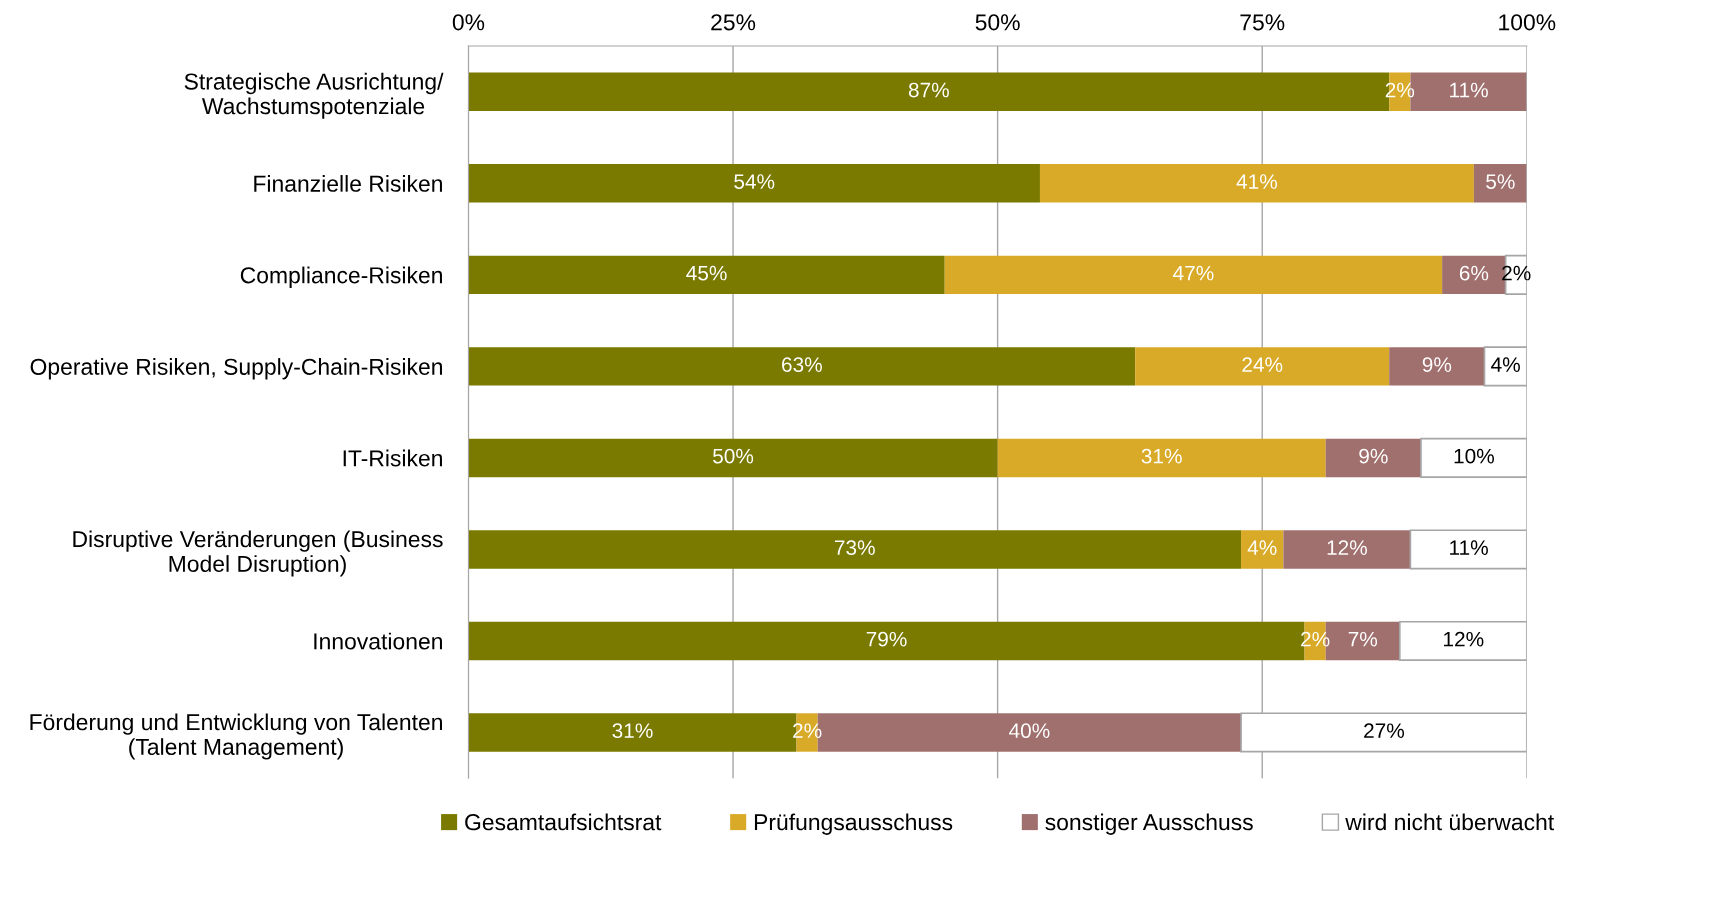 The height and width of the screenshot is (921, 1735). Describe the element at coordinates (314, 95) in the screenshot. I see `y-tick-label: Strategische Ausrichtung/ Wachstumspotenziale` at that location.